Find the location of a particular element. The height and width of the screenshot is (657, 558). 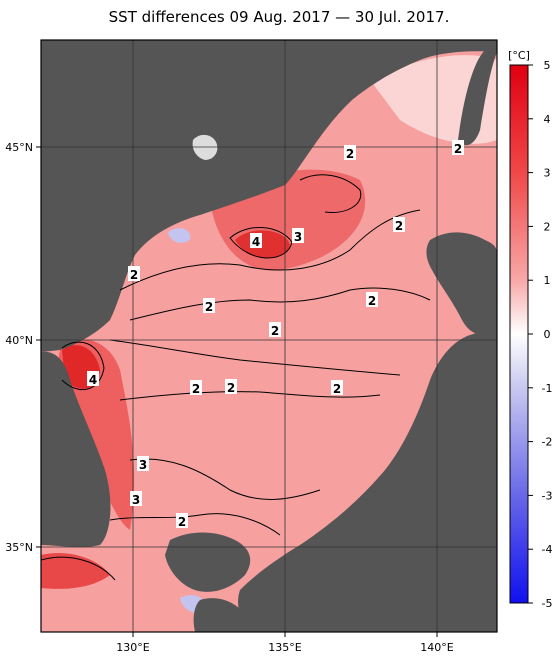

colorbar-unit: [°C] is located at coordinates (519, 55).